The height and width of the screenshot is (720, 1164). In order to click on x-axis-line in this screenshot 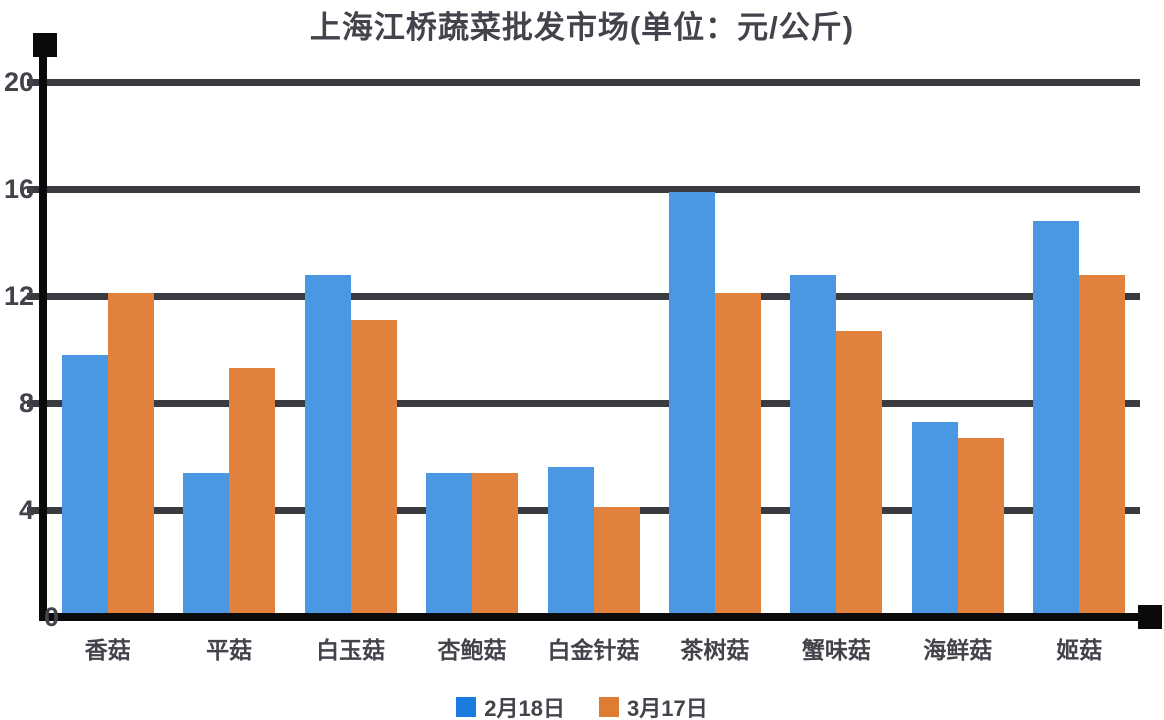, I will do `click(589, 617)`.